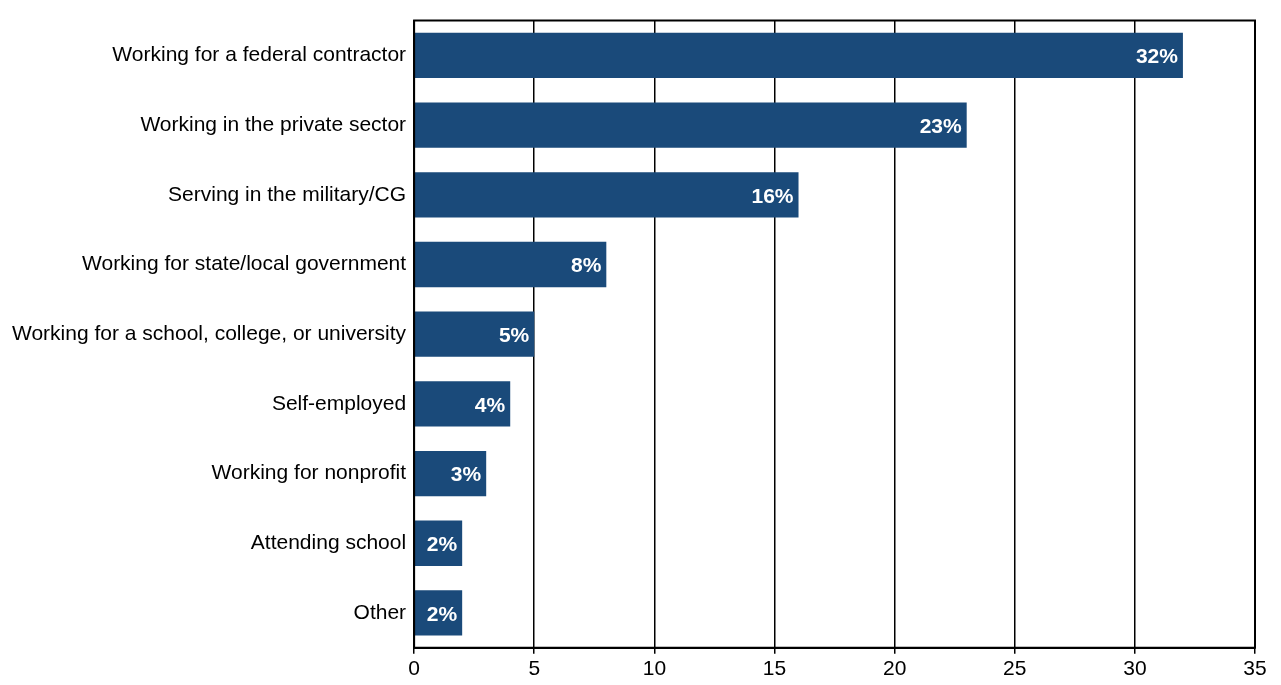 The image size is (1281, 685). What do you see at coordinates (380, 611) in the screenshot?
I see `y-tick-label: Other` at bounding box center [380, 611].